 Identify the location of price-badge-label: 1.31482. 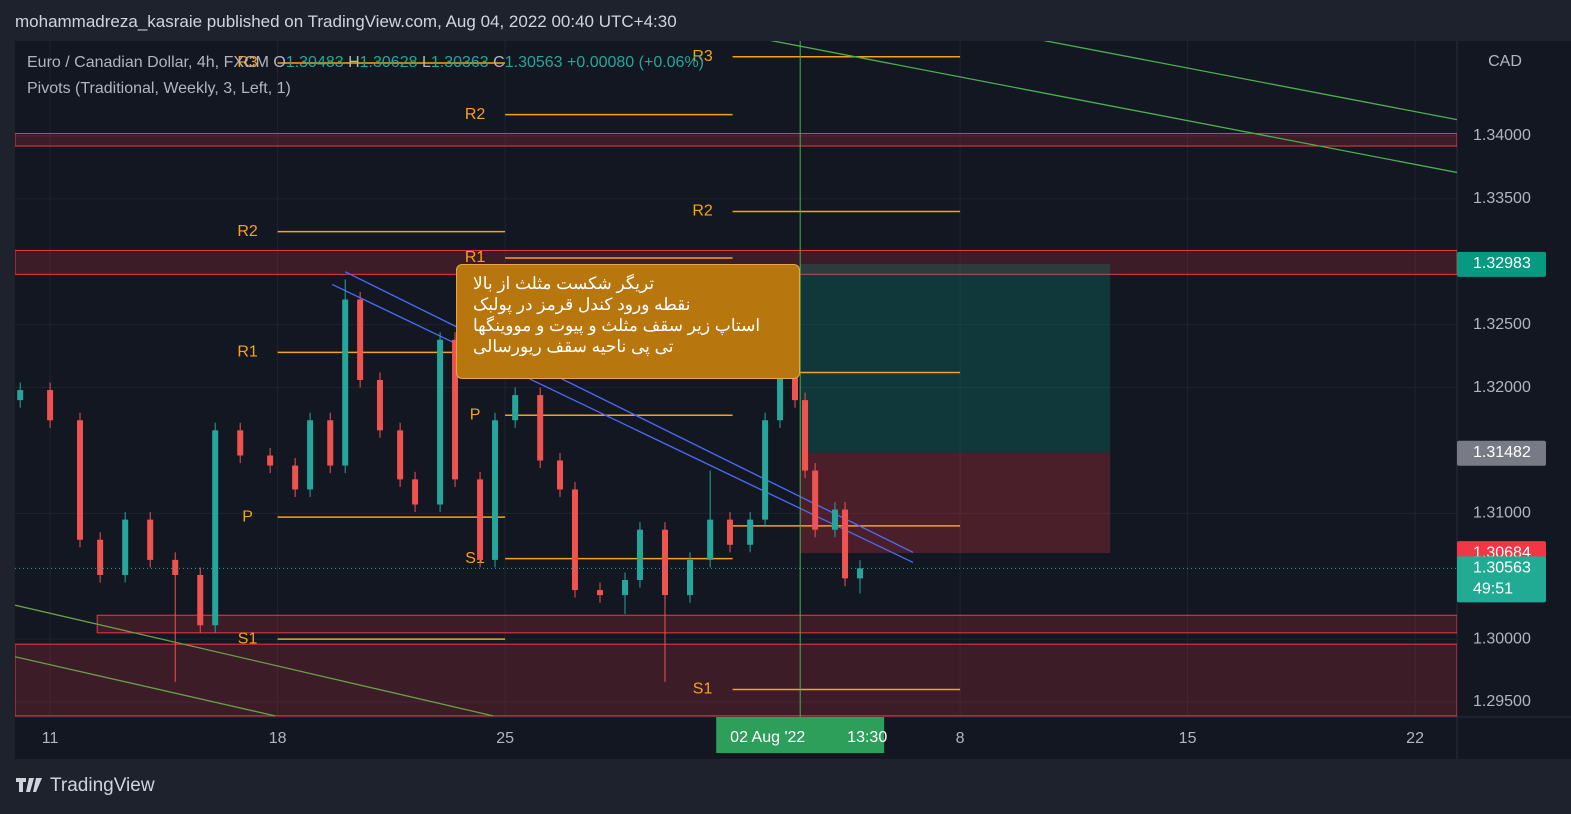
(1502, 452).